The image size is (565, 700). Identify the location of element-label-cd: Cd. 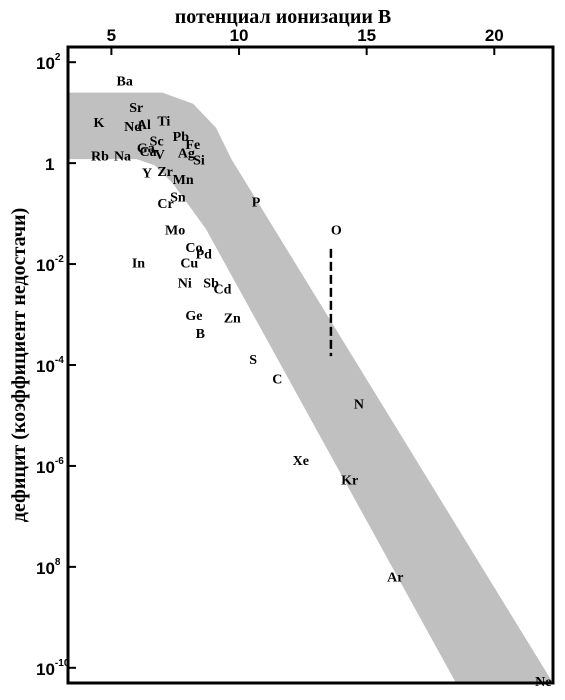
(223, 290).